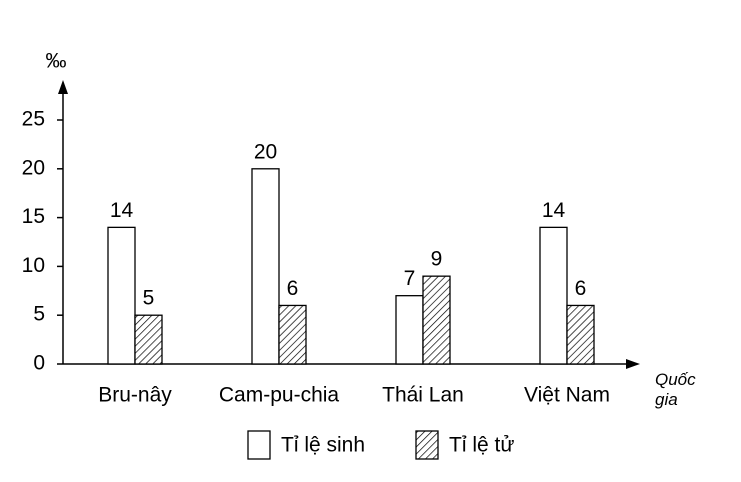 The width and height of the screenshot is (741, 482). What do you see at coordinates (56, 61) in the screenshot?
I see `y-axis-label: ‰` at bounding box center [56, 61].